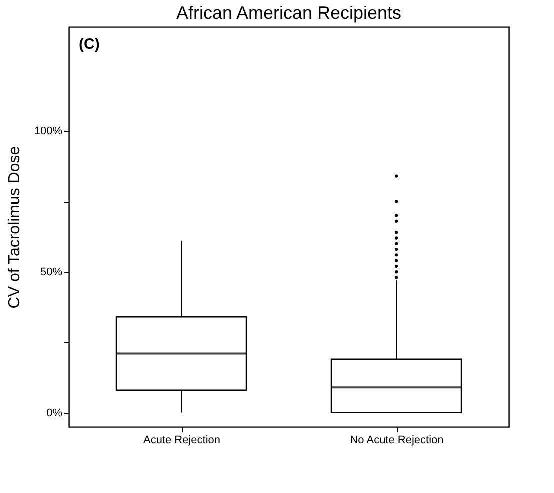  I want to click on x-tick-label: No Acute Rejection, so click(397, 440).